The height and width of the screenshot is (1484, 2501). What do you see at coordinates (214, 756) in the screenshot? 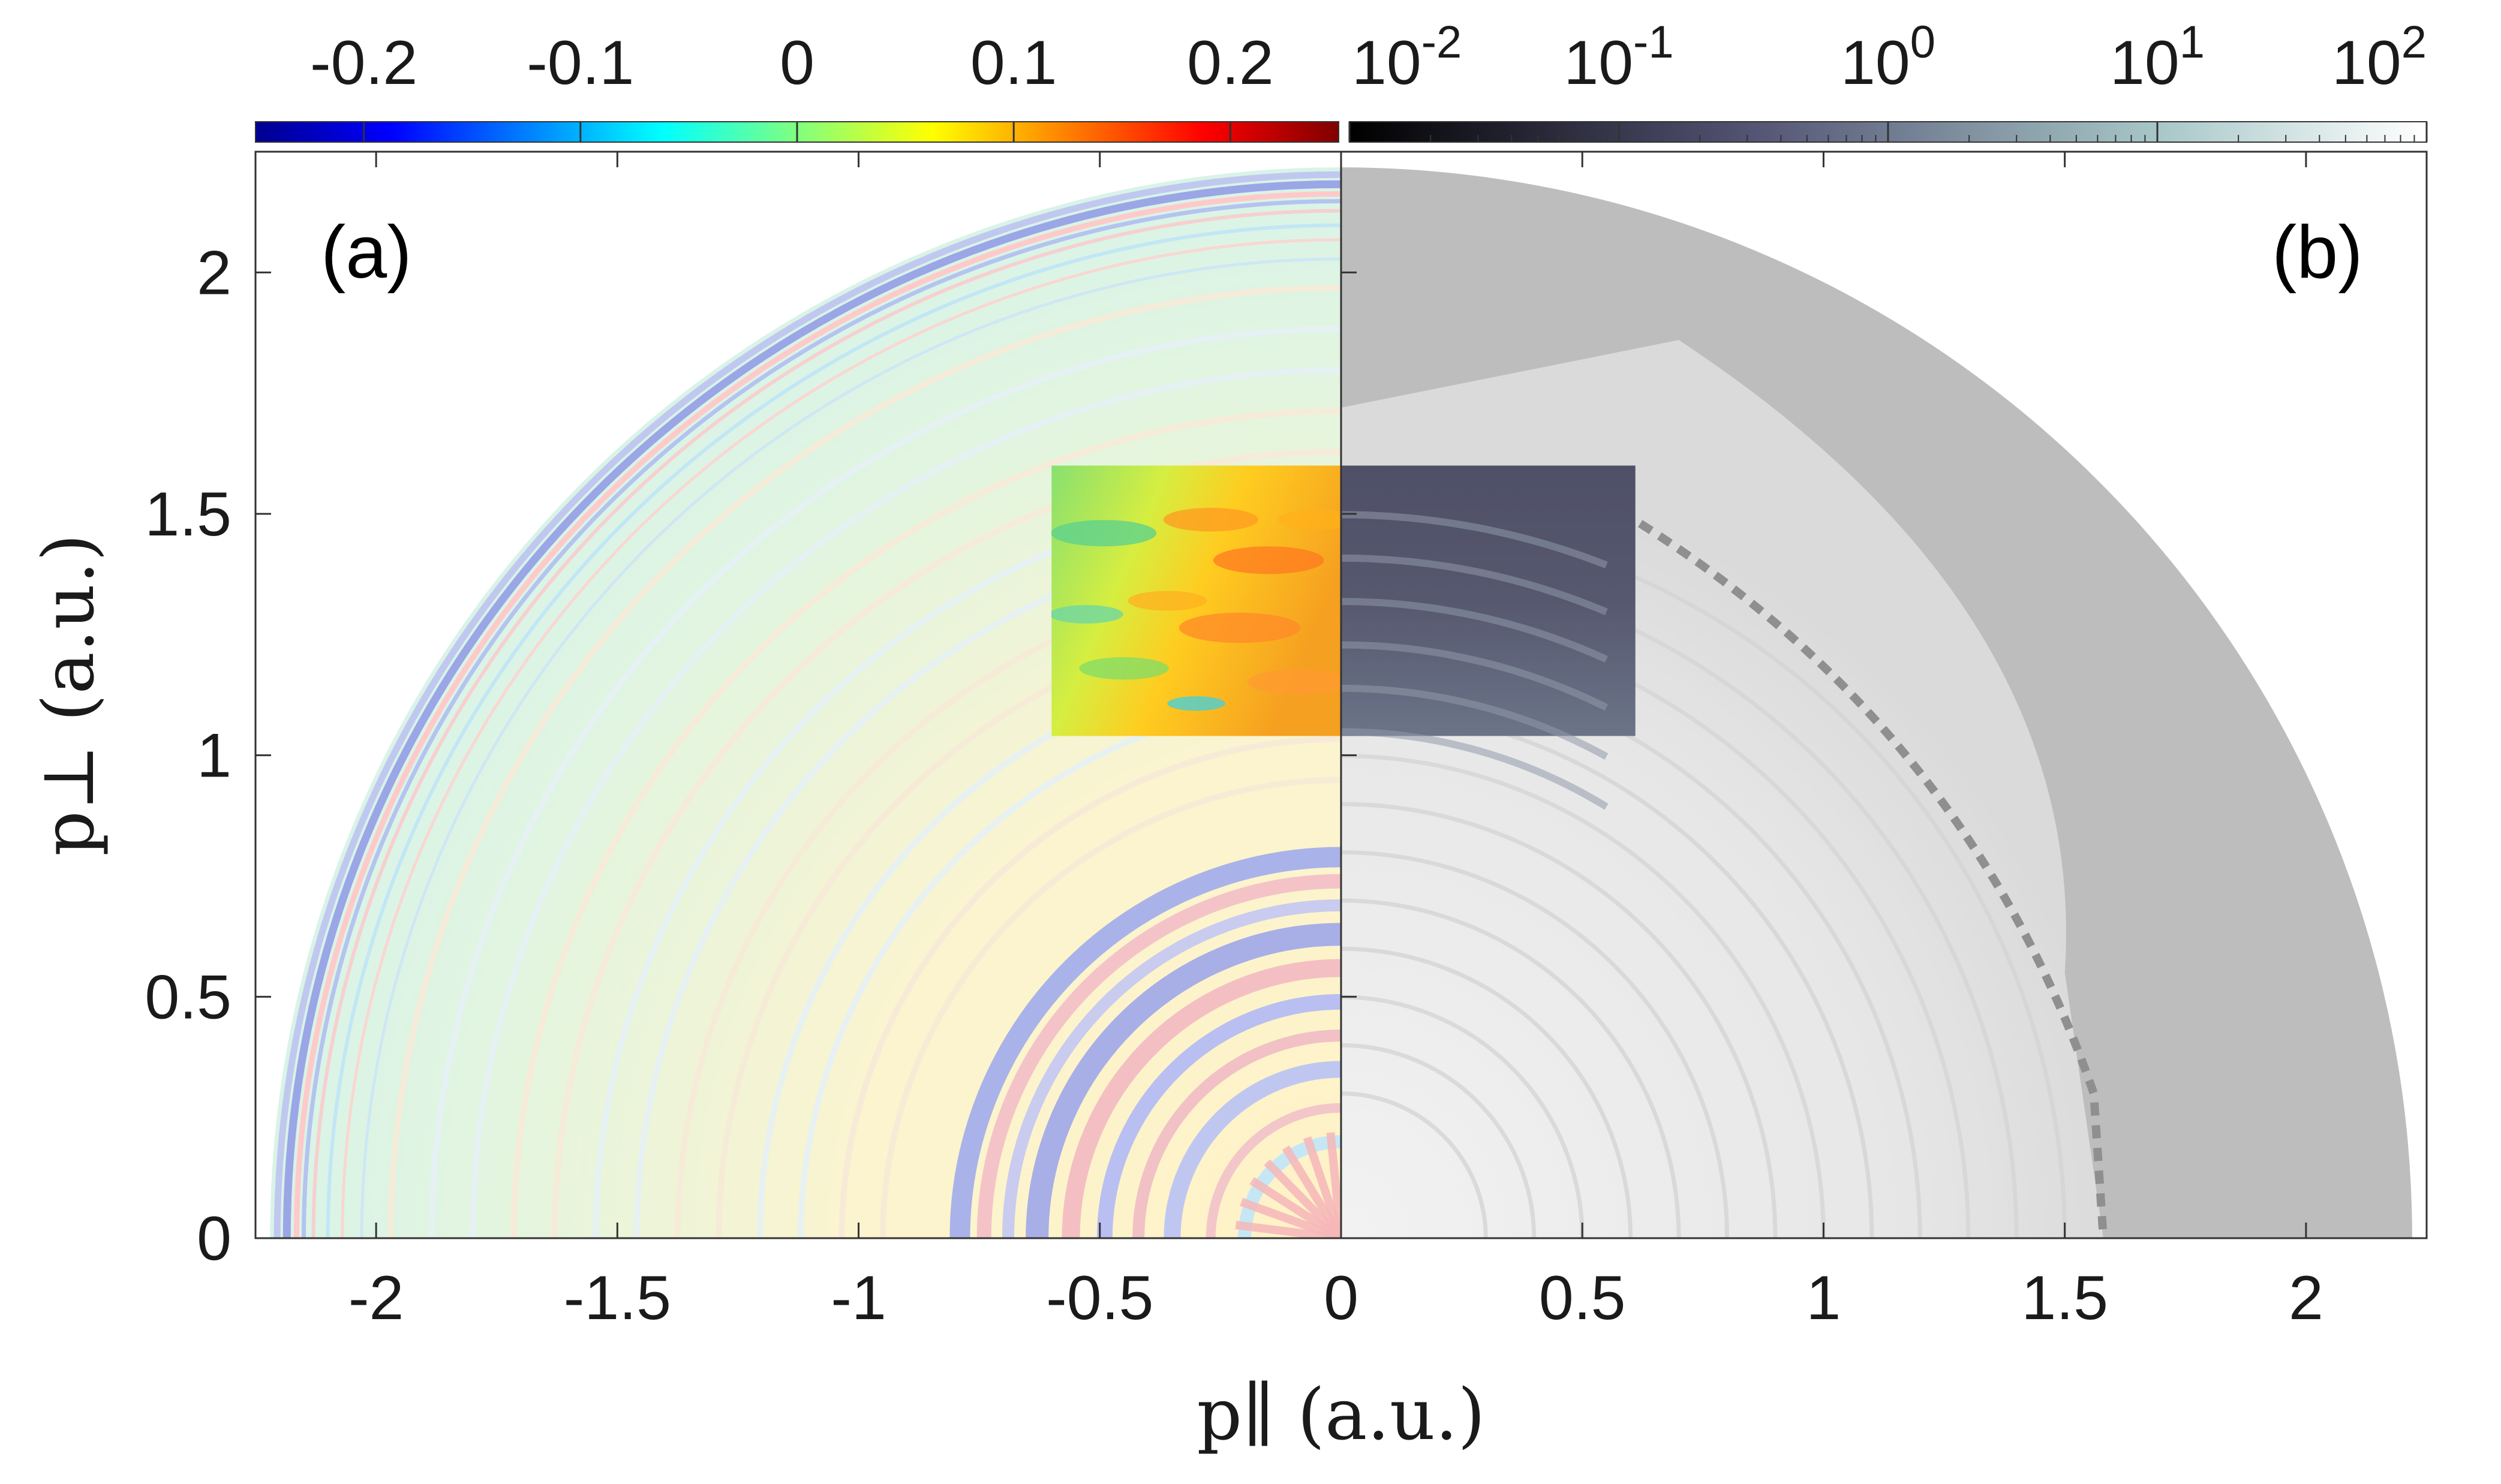
I see `y-tick-label: 1` at bounding box center [214, 756].